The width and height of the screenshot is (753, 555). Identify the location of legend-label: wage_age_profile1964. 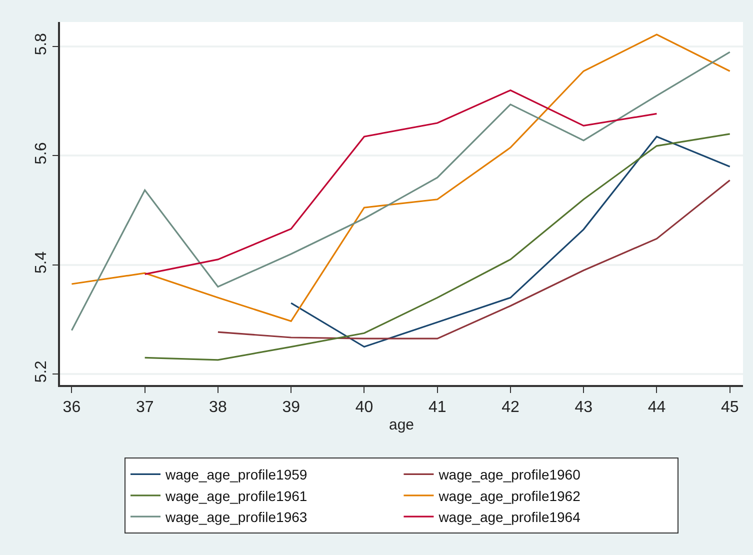
(509, 517).